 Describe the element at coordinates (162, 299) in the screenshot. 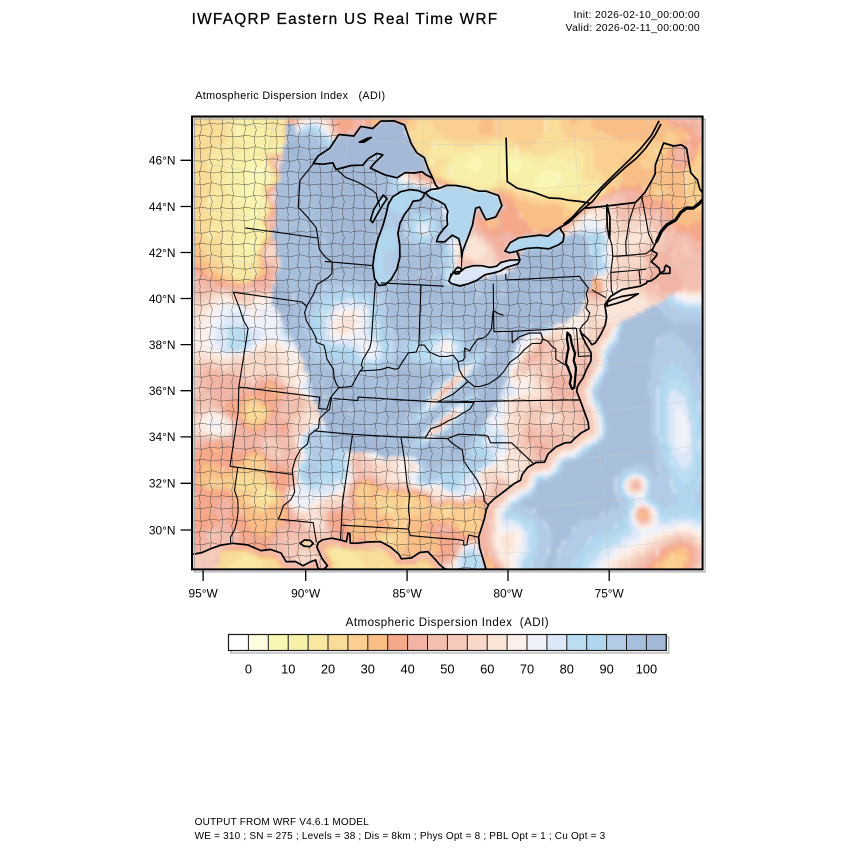

I see `svg-text: 40°N` at that location.